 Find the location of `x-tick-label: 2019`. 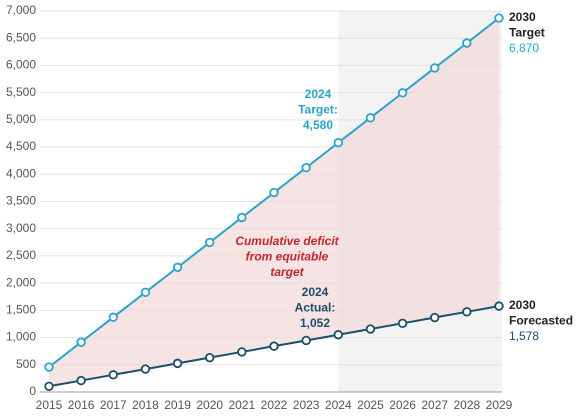

x-tick-label: 2019 is located at coordinates (177, 405).